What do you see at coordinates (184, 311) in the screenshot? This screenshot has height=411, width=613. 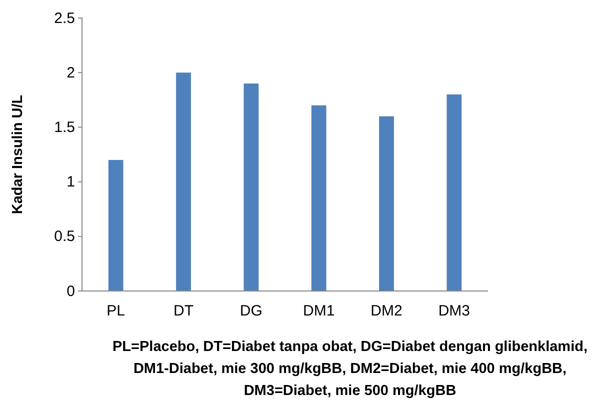 I see `x-tick-label: DT` at bounding box center [184, 311].